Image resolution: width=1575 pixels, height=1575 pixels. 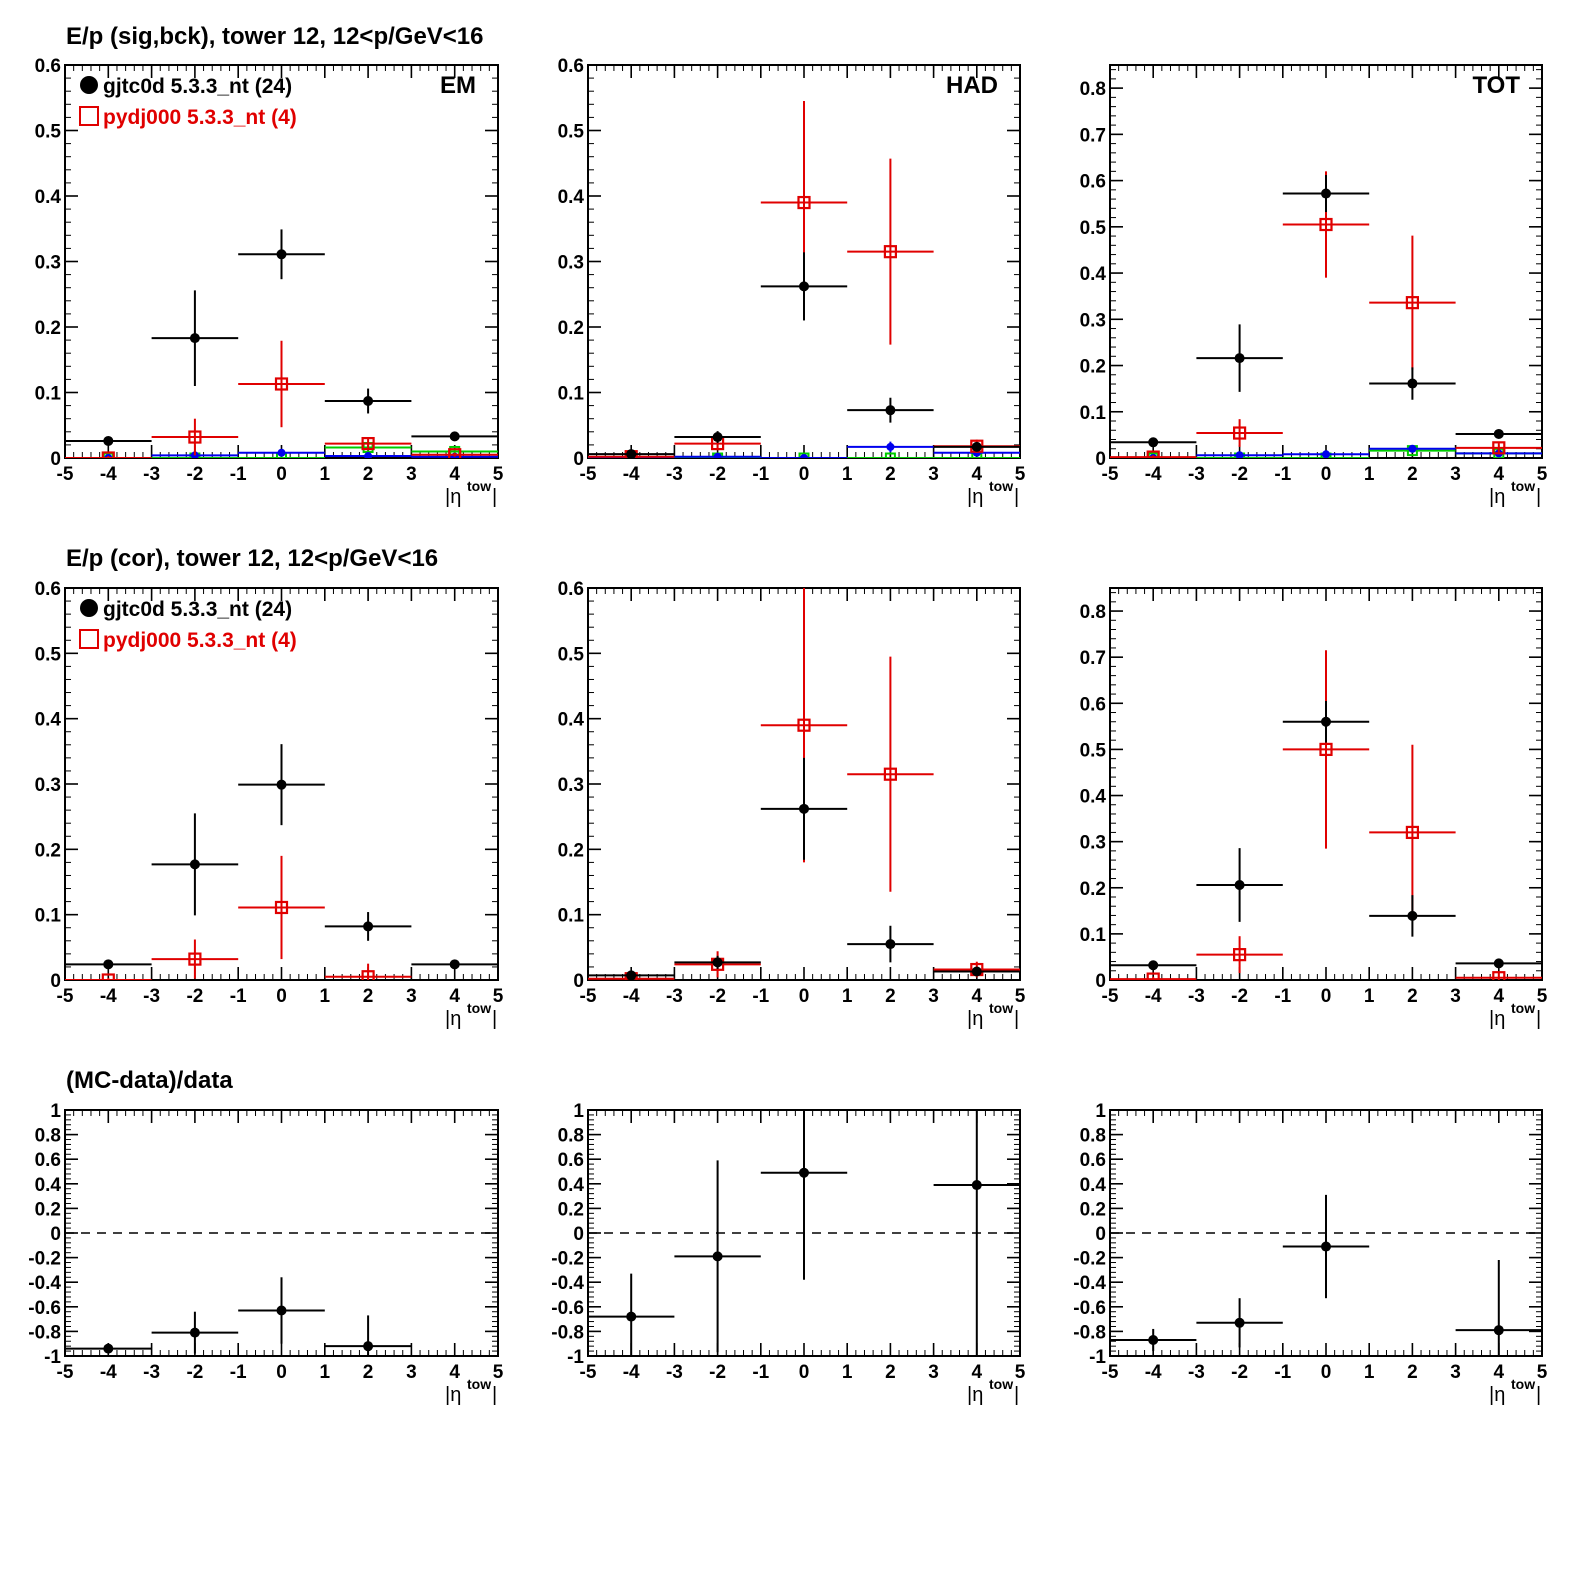 I want to click on x-tick-label: 5, so click(x=1542, y=996).